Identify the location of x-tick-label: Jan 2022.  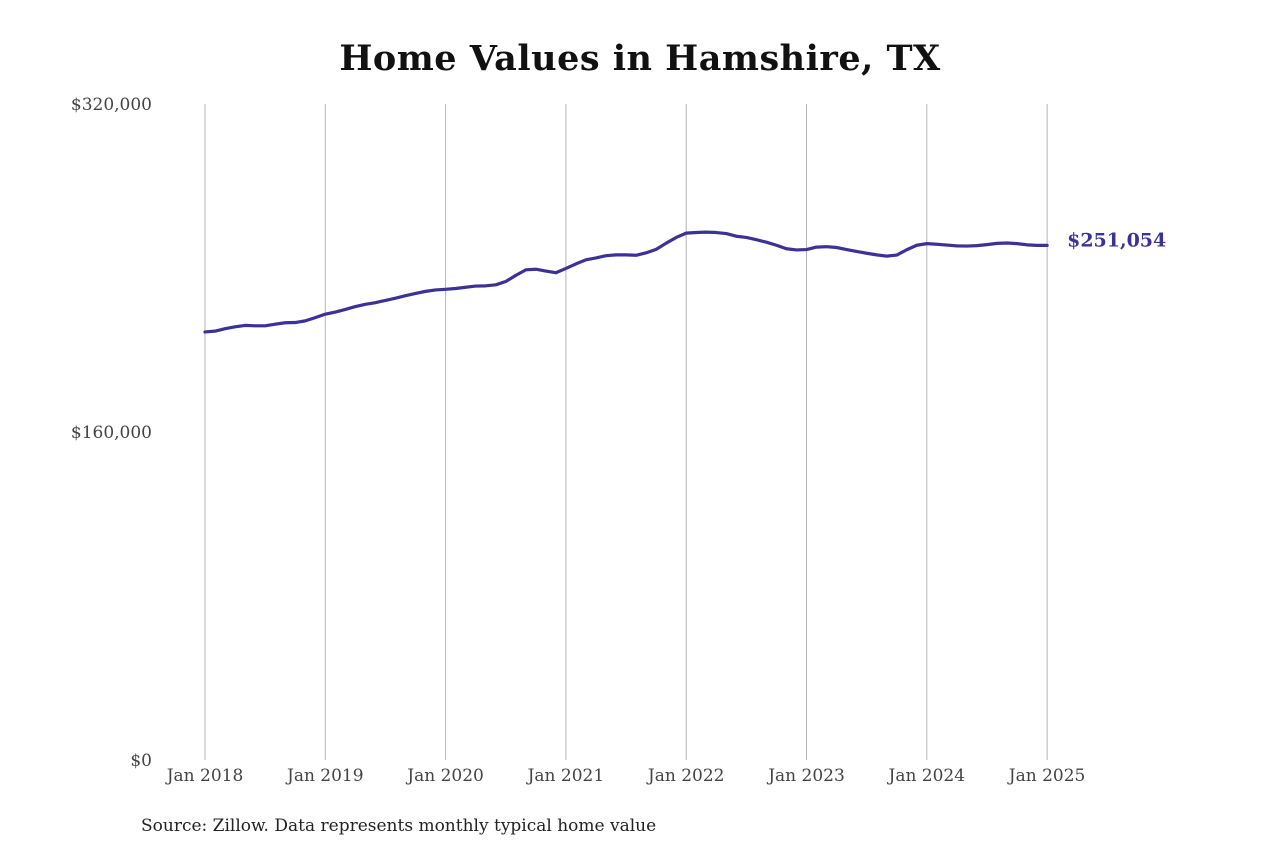
(685, 776).